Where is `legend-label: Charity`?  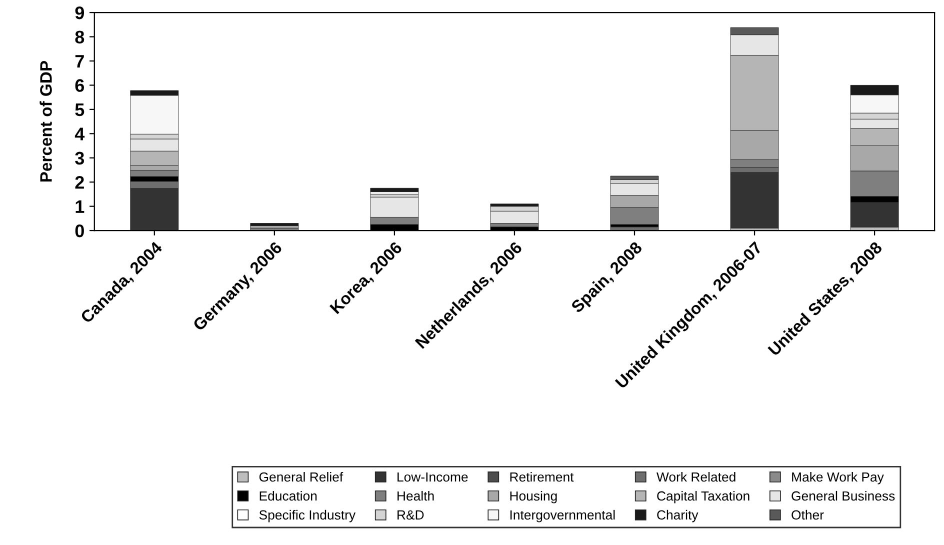
legend-label: Charity is located at coordinates (677, 516).